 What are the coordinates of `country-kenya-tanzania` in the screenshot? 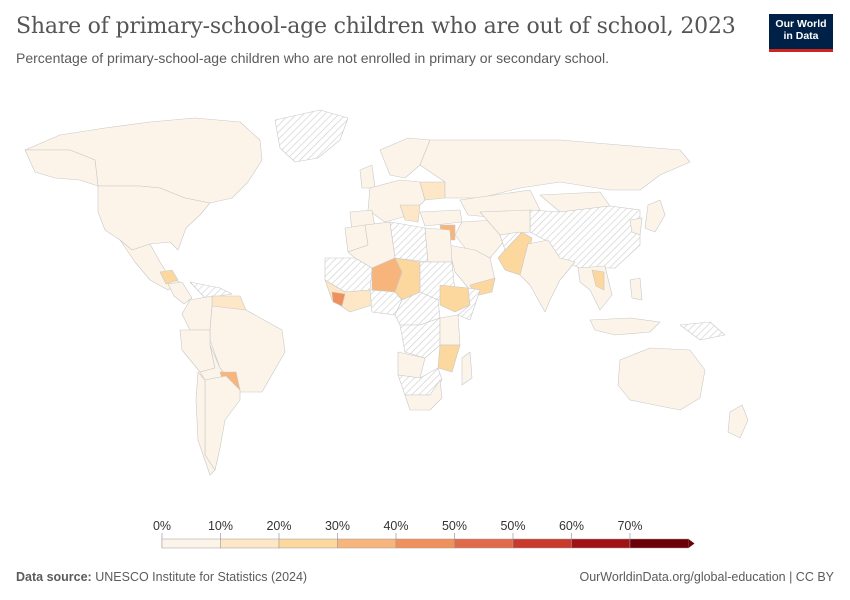 It's located at (450, 330).